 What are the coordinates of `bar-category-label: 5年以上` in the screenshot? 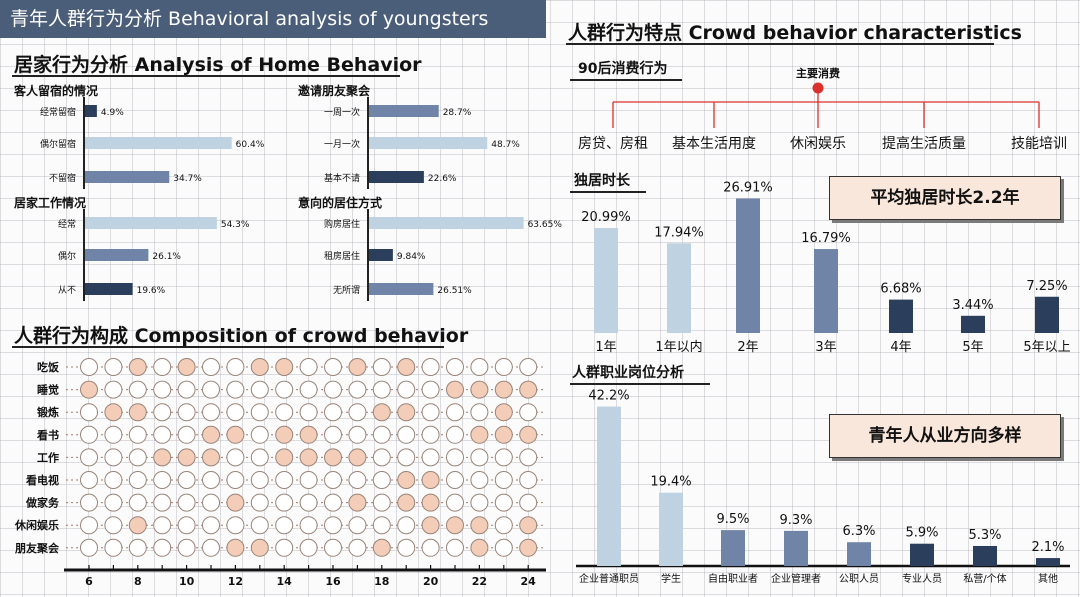 It's located at (1046, 347).